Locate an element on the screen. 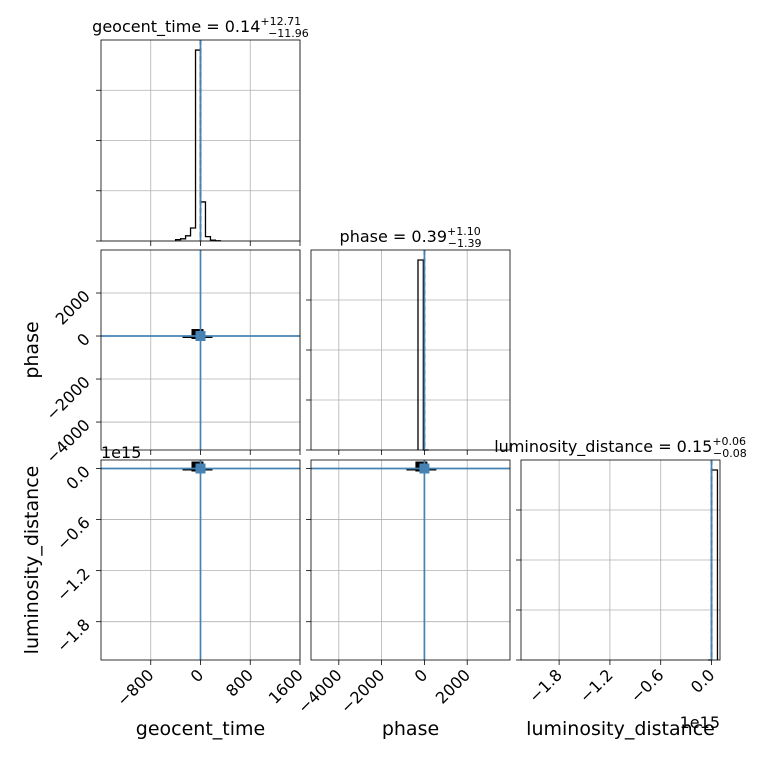  x-tick-label: −2000 is located at coordinates (363, 691).